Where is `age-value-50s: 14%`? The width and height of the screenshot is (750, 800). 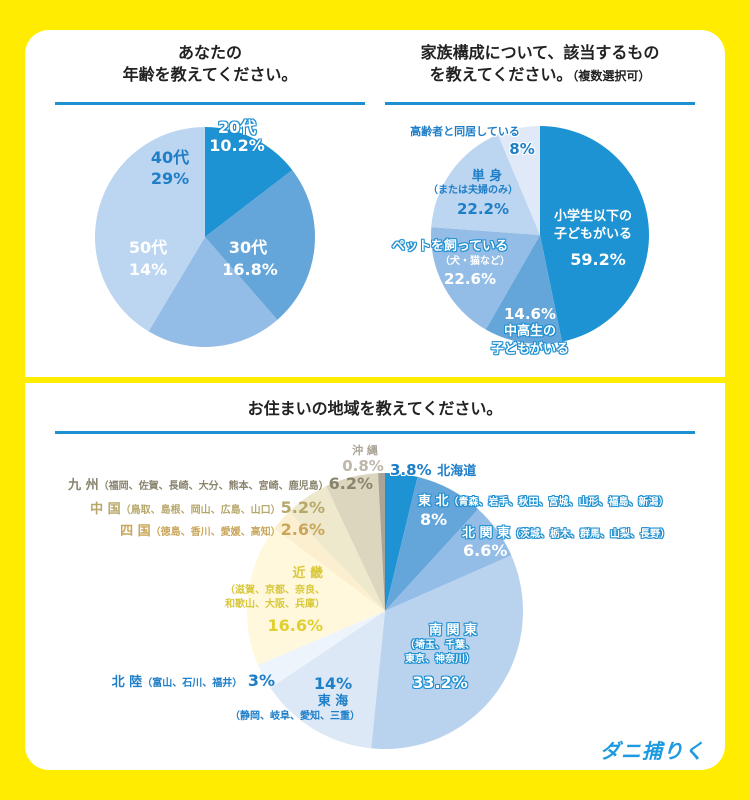
age-value-50s: 14% is located at coordinates (148, 269).